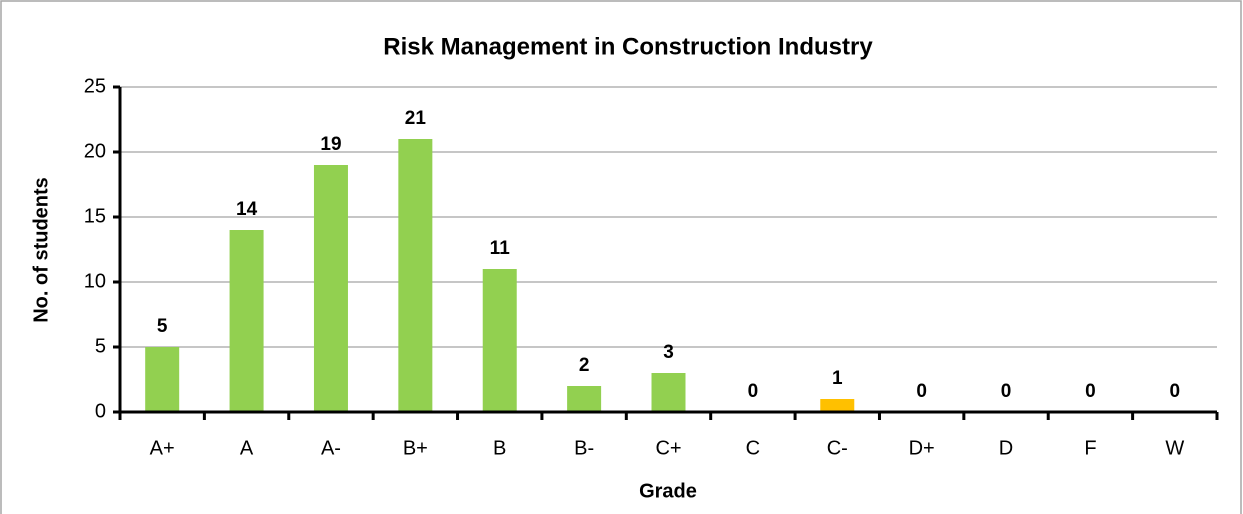  Describe the element at coordinates (668, 448) in the screenshot. I see `x-tick-label: C+` at that location.